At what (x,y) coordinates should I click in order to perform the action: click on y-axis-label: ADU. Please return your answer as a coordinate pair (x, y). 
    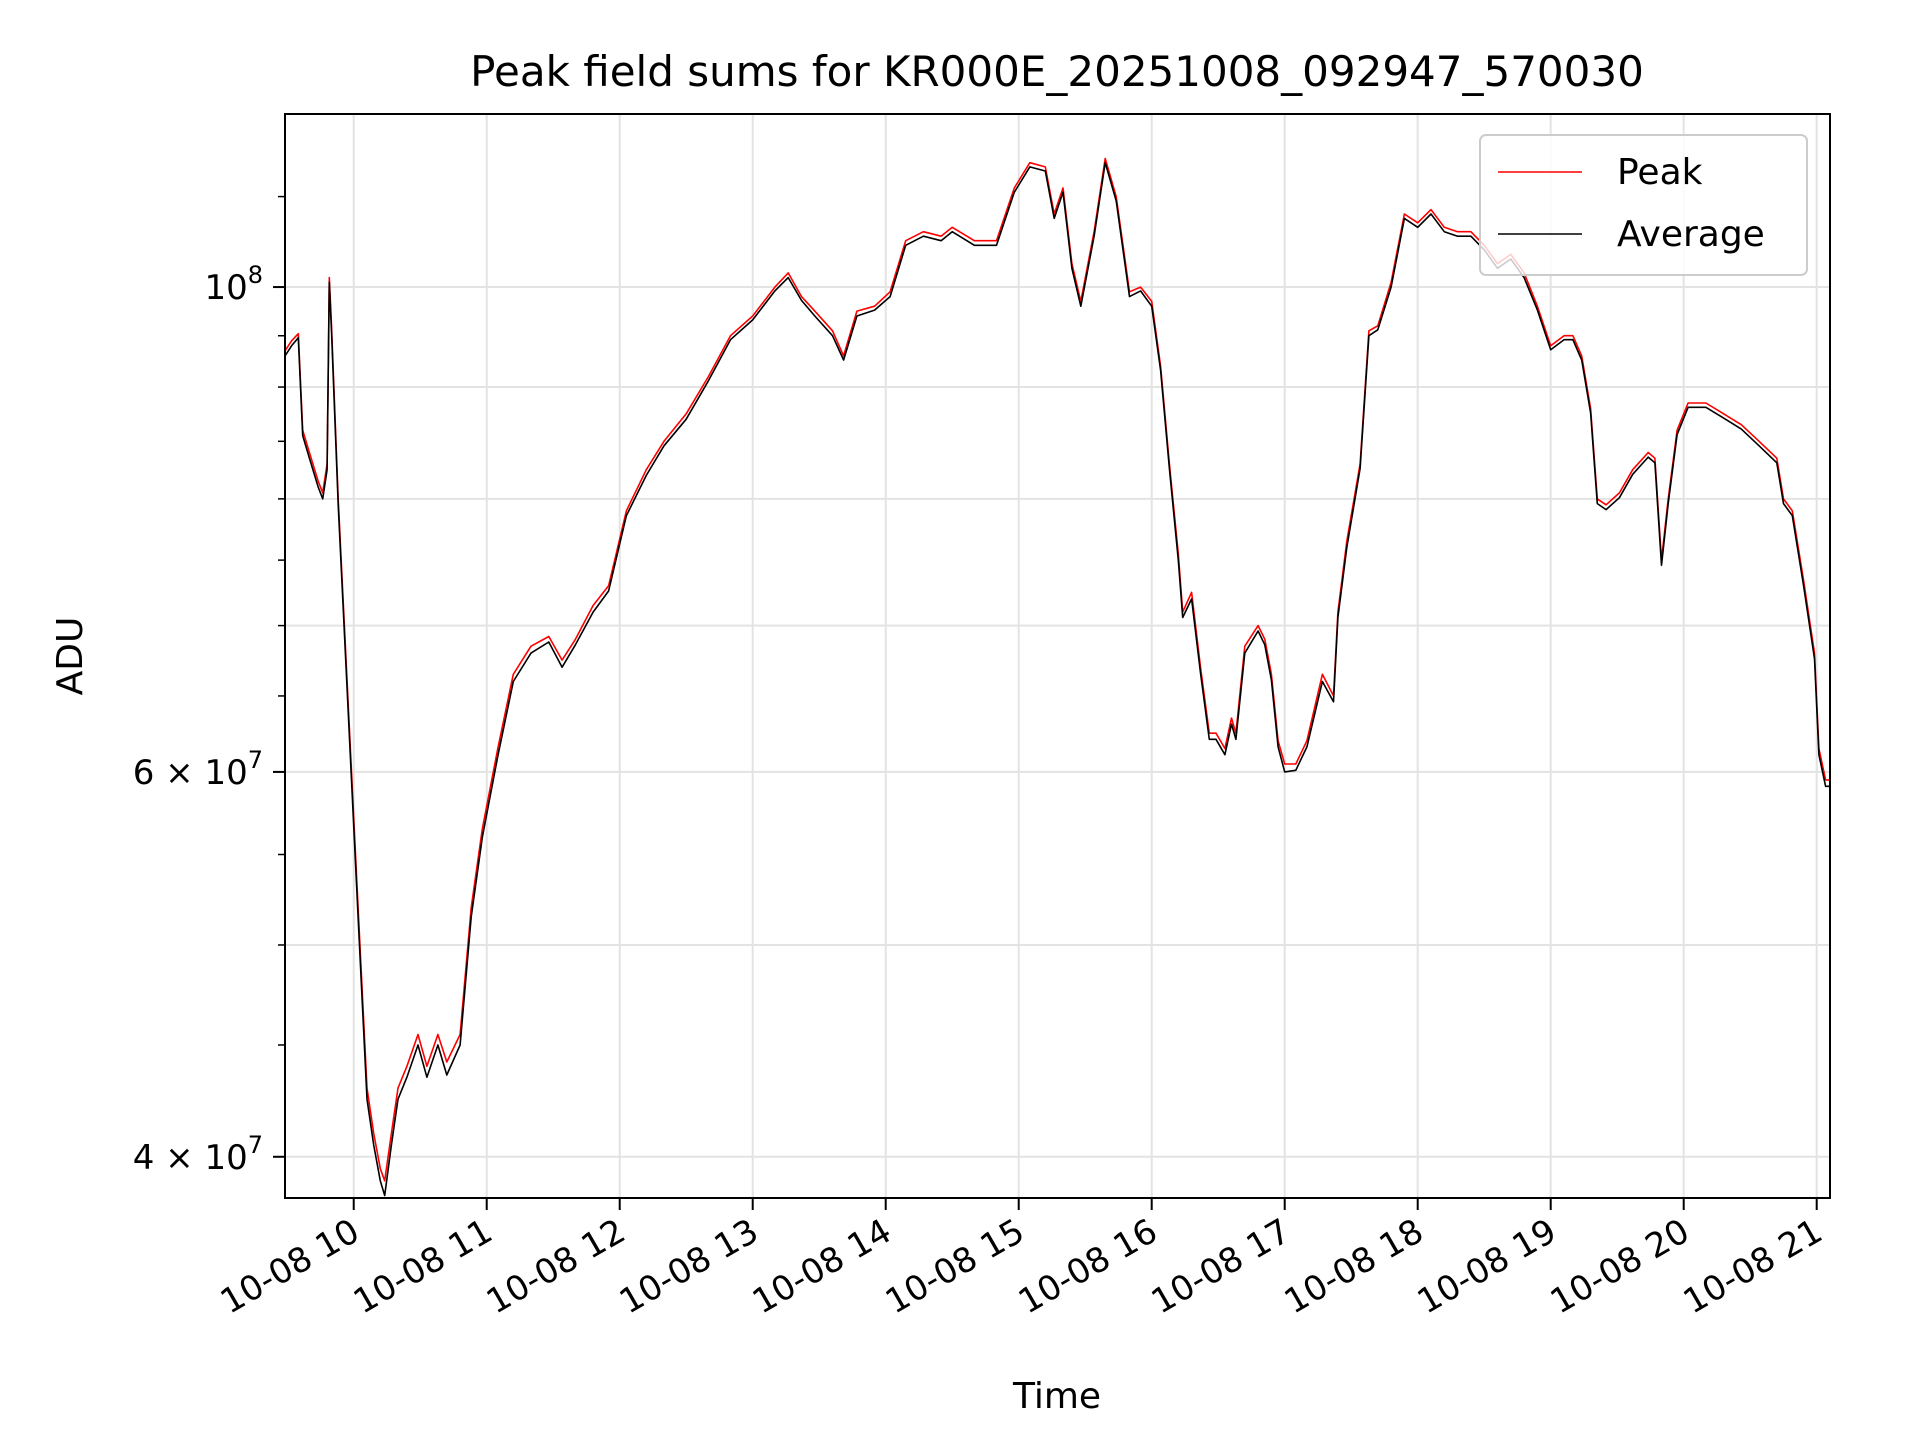
    Looking at the image, I should click on (70, 656).